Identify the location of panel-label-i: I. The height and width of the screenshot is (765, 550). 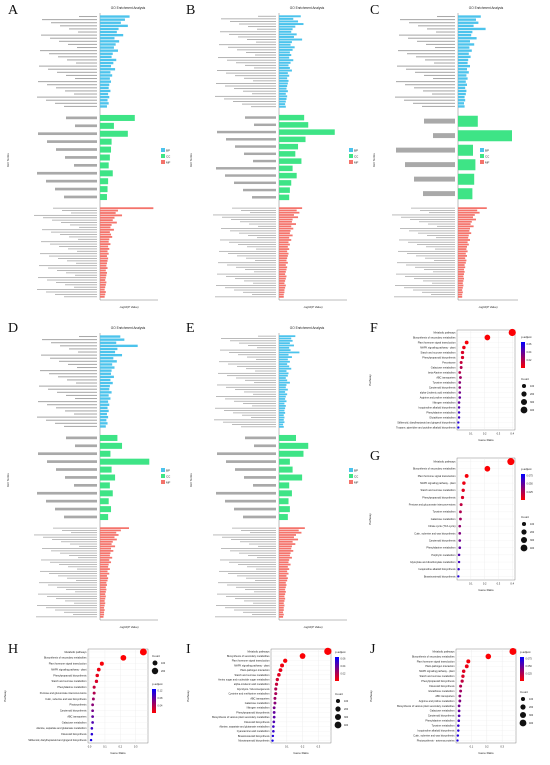
(188, 649).